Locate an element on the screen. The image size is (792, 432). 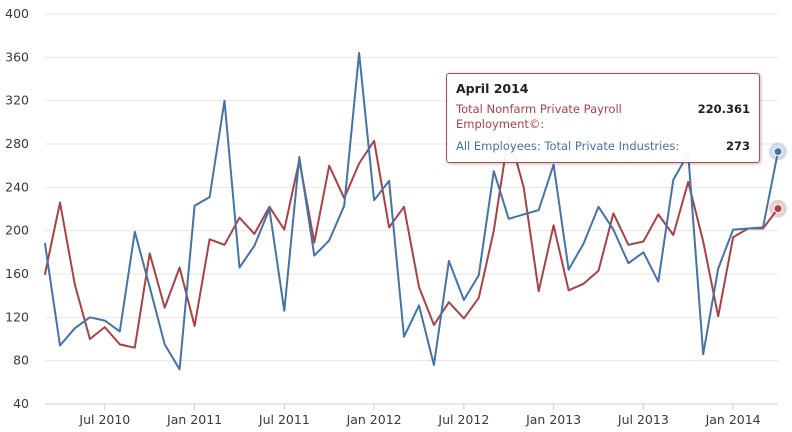
y-tick-label: 360 is located at coordinates (17, 56).